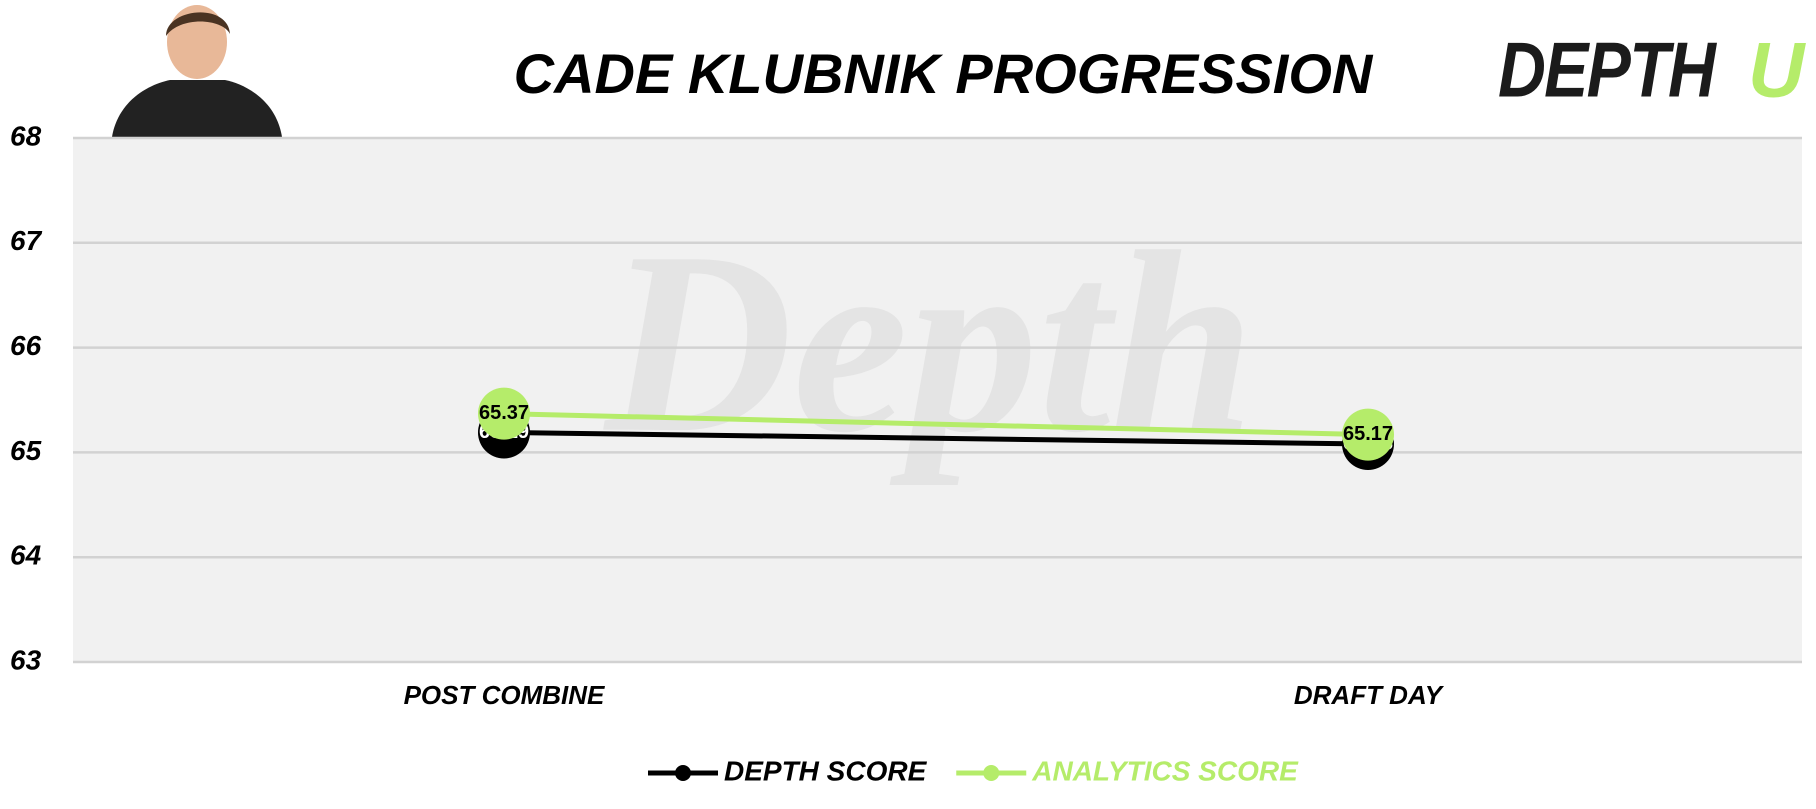 The width and height of the screenshot is (1816, 809). What do you see at coordinates (26, 555) in the screenshot?
I see `y-tick-label: 64` at bounding box center [26, 555].